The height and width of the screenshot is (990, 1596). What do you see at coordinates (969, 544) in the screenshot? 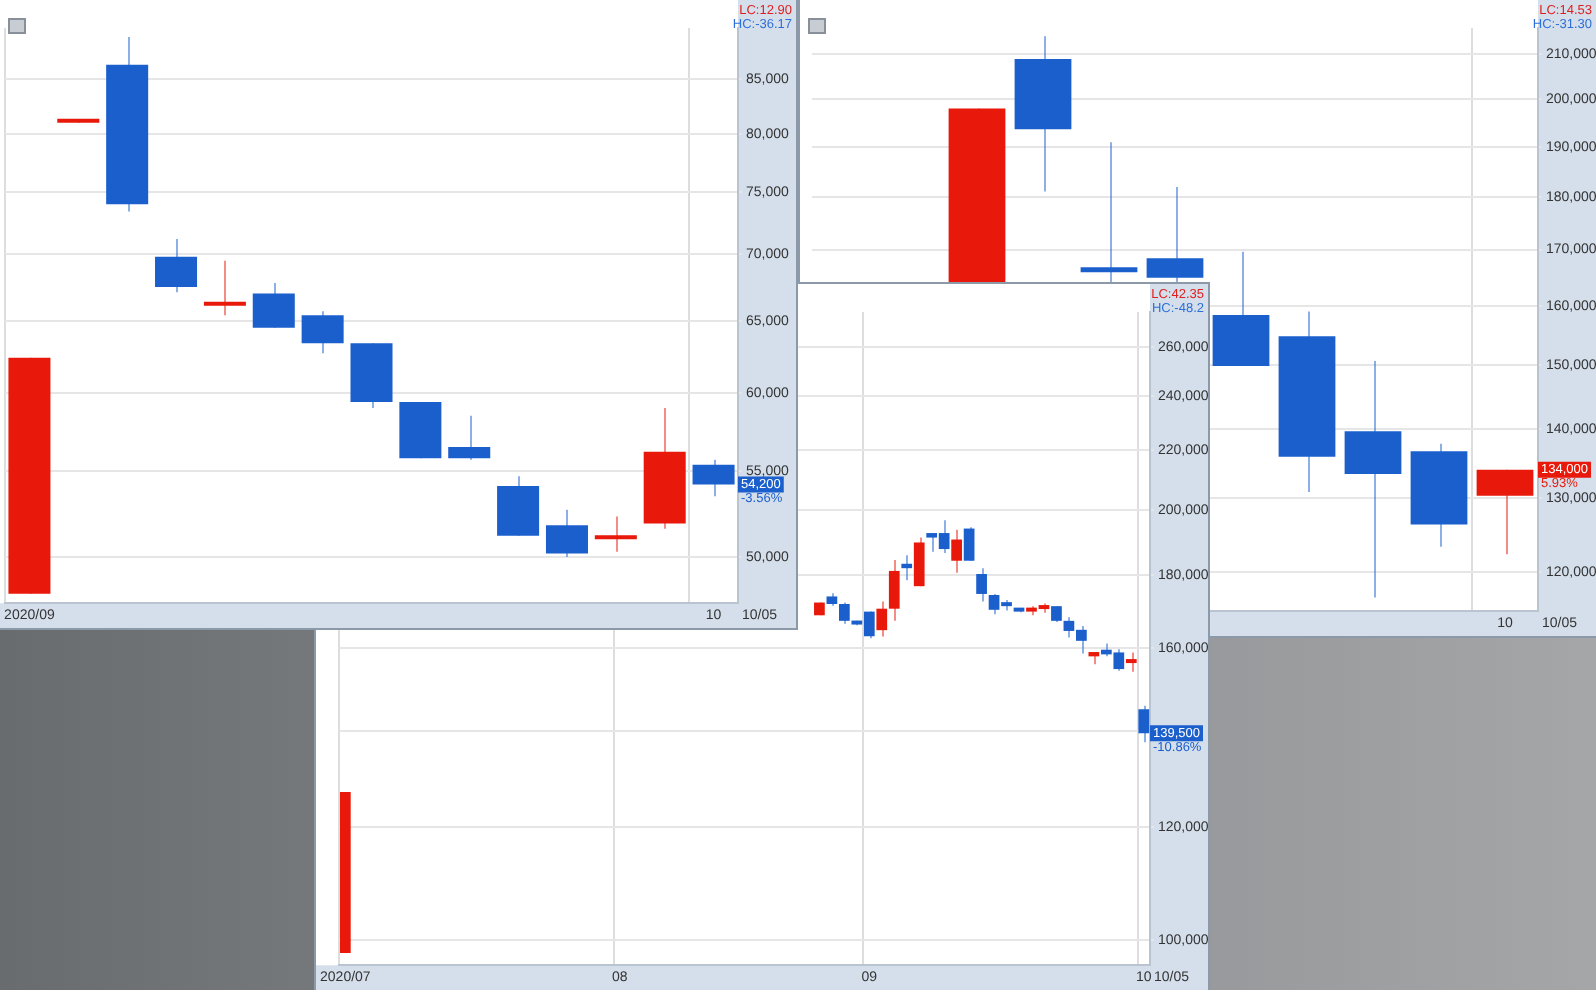
I see `candlestick` at bounding box center [969, 544].